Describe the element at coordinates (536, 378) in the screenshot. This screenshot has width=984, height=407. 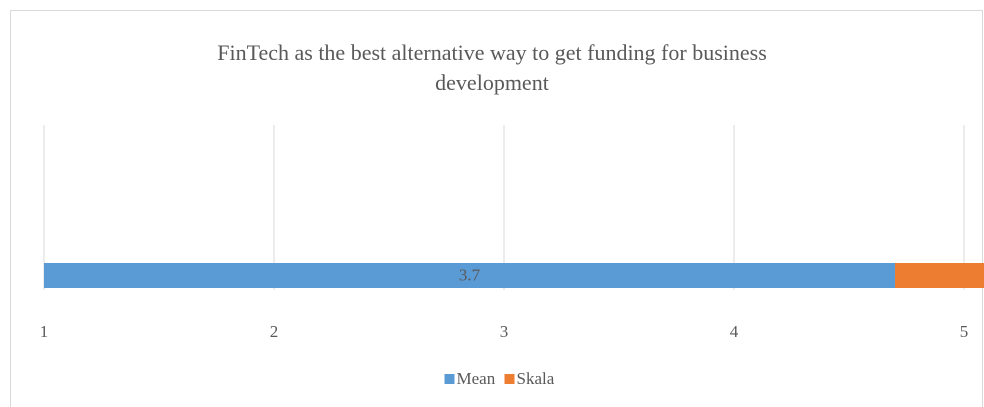
I see `legend-label: Skala` at that location.